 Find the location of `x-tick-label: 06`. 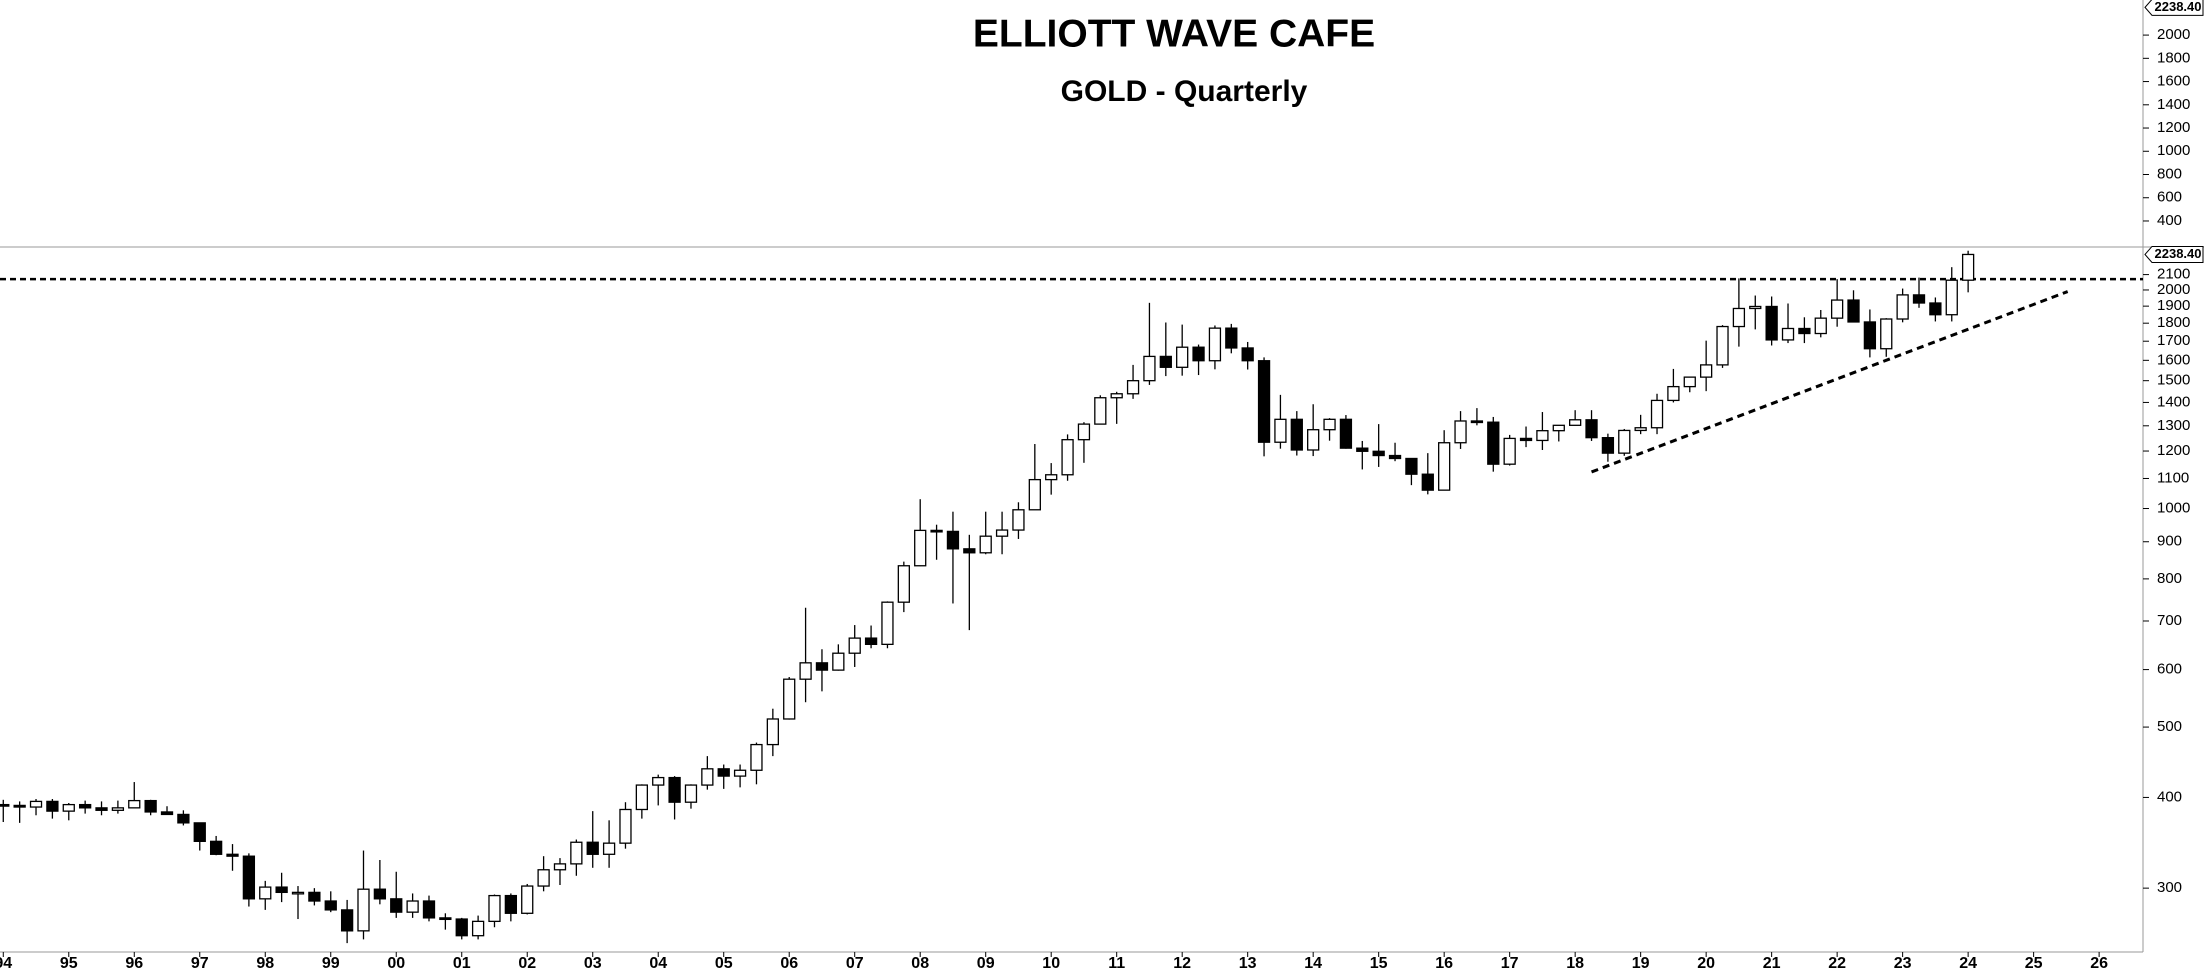

x-tick-label: 06 is located at coordinates (789, 963).